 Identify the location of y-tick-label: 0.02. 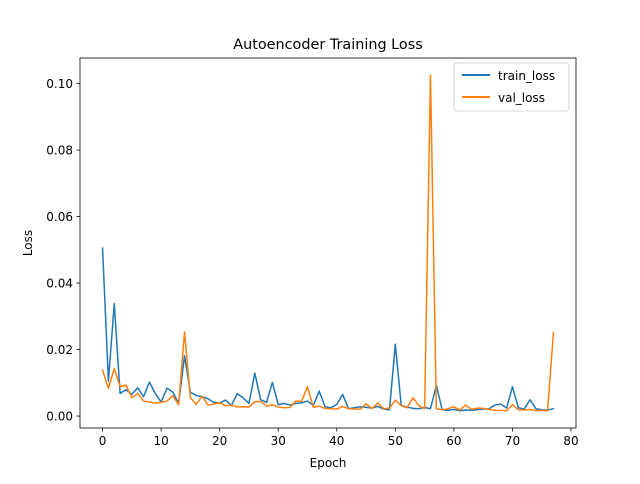
(59, 350).